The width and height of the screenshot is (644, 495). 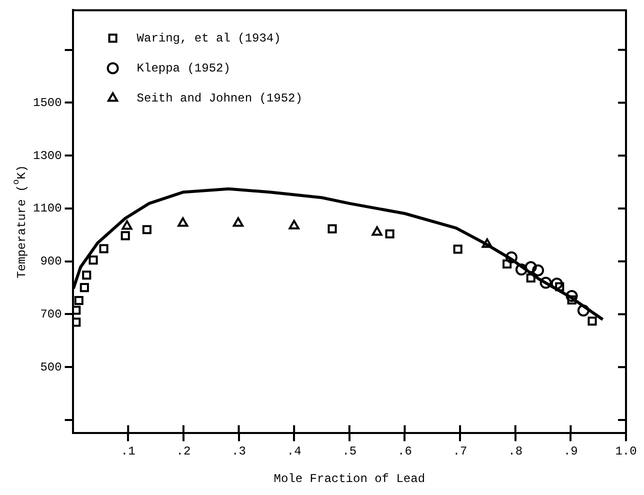 I want to click on y-tick-label: 500, so click(x=51, y=367).